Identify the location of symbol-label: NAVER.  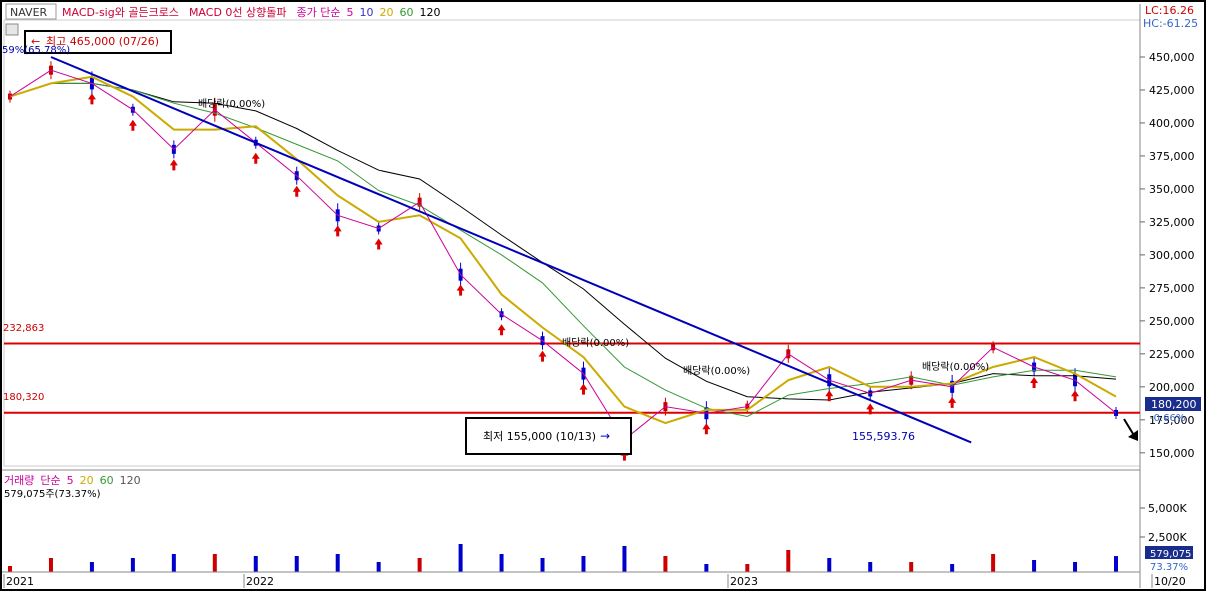
(29, 12).